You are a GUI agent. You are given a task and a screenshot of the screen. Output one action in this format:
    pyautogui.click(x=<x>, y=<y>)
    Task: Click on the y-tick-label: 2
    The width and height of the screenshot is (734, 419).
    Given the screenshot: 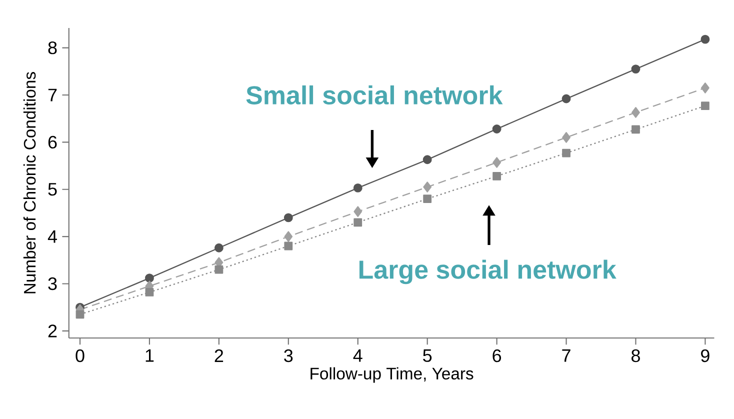 What is the action you would take?
    pyautogui.click(x=52, y=331)
    